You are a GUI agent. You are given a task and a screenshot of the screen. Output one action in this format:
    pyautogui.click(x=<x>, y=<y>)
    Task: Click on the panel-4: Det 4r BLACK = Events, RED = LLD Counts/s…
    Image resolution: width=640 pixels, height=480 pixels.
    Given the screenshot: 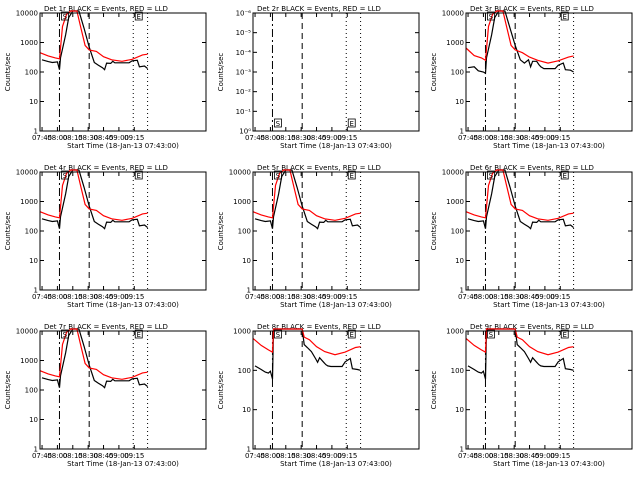 What is the action you would take?
    pyautogui.click(x=105, y=236)
    